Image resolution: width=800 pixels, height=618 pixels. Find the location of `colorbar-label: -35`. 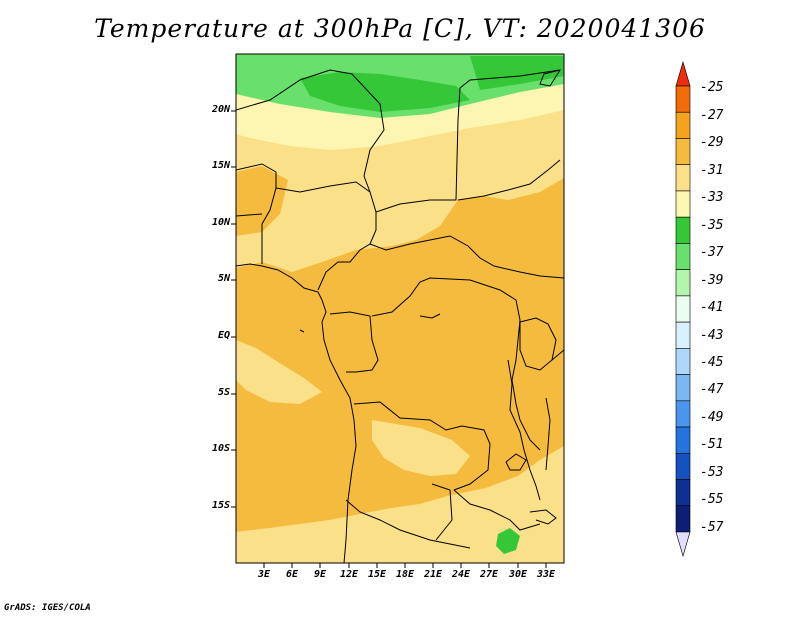

colorbar-label: -35 is located at coordinates (712, 225).